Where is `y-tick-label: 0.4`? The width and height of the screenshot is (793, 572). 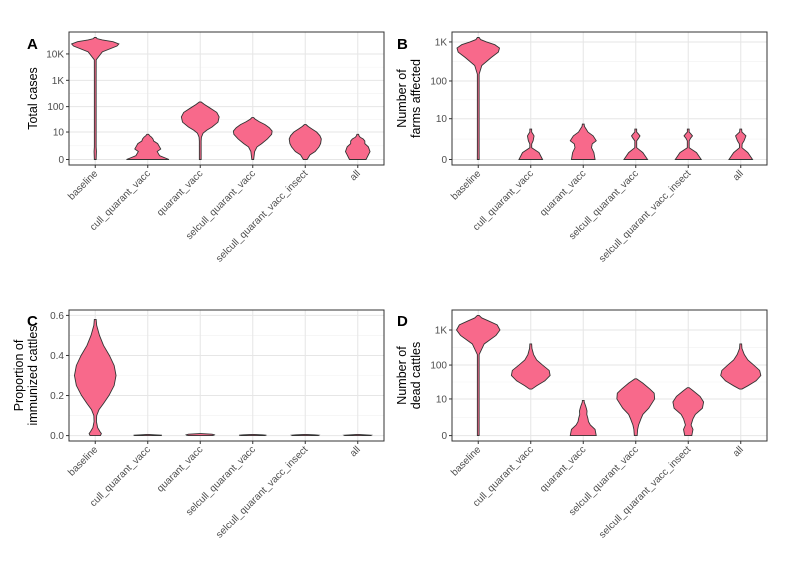
y-tick-label: 0.4 is located at coordinates (57, 356).